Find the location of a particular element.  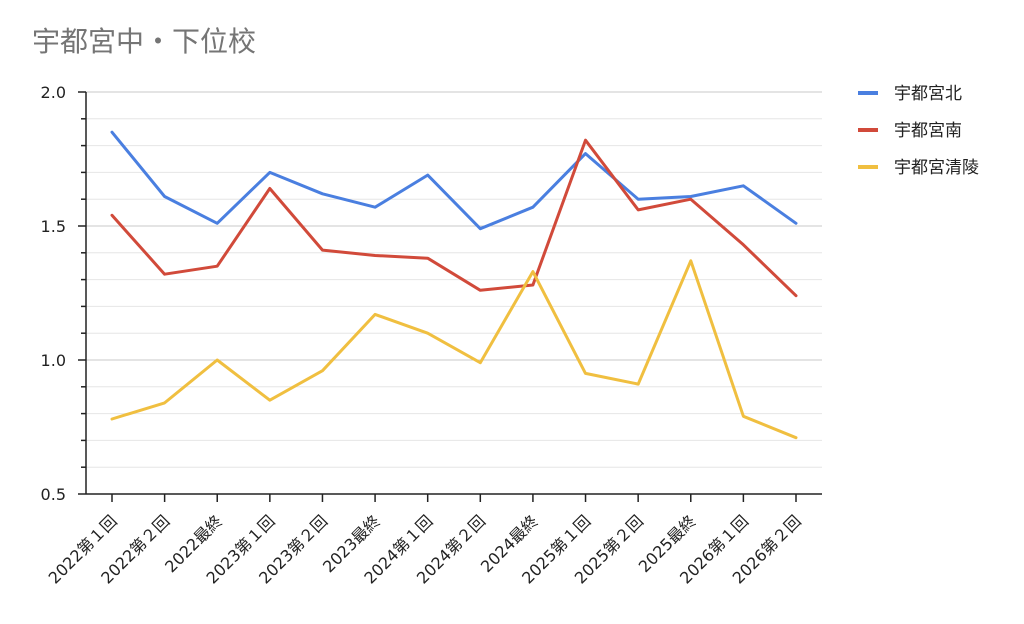

legend-label: 宇都宮北 is located at coordinates (928, 94).